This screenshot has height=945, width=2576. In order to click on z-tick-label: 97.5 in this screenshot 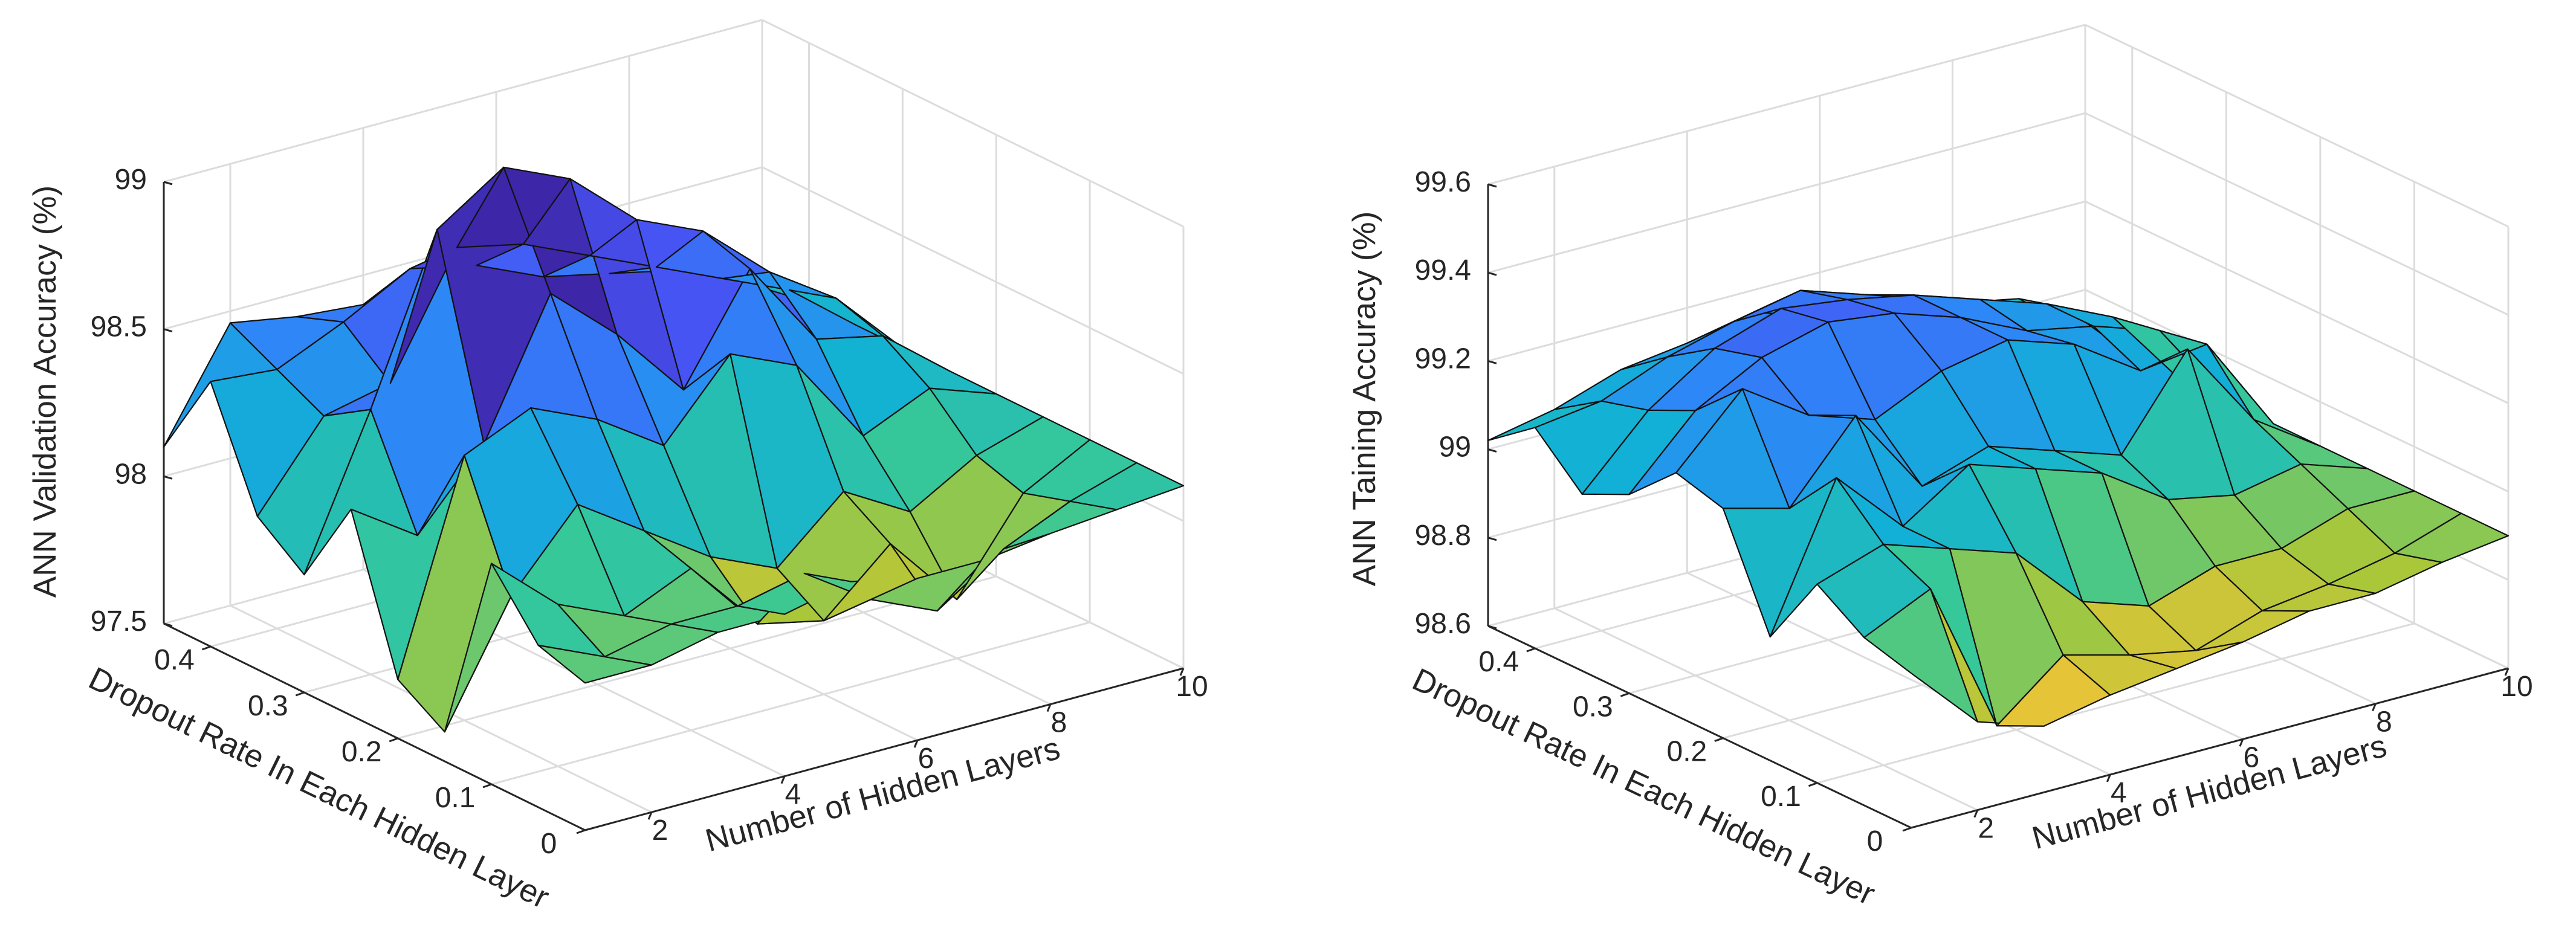, I will do `click(119, 621)`.